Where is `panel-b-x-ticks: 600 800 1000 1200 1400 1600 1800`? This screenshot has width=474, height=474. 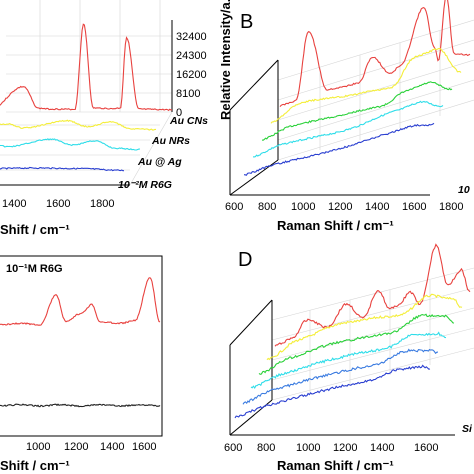 panel-b-x-ticks: 600 800 1000 1200 1400 1600 1800 is located at coordinates (344, 207).